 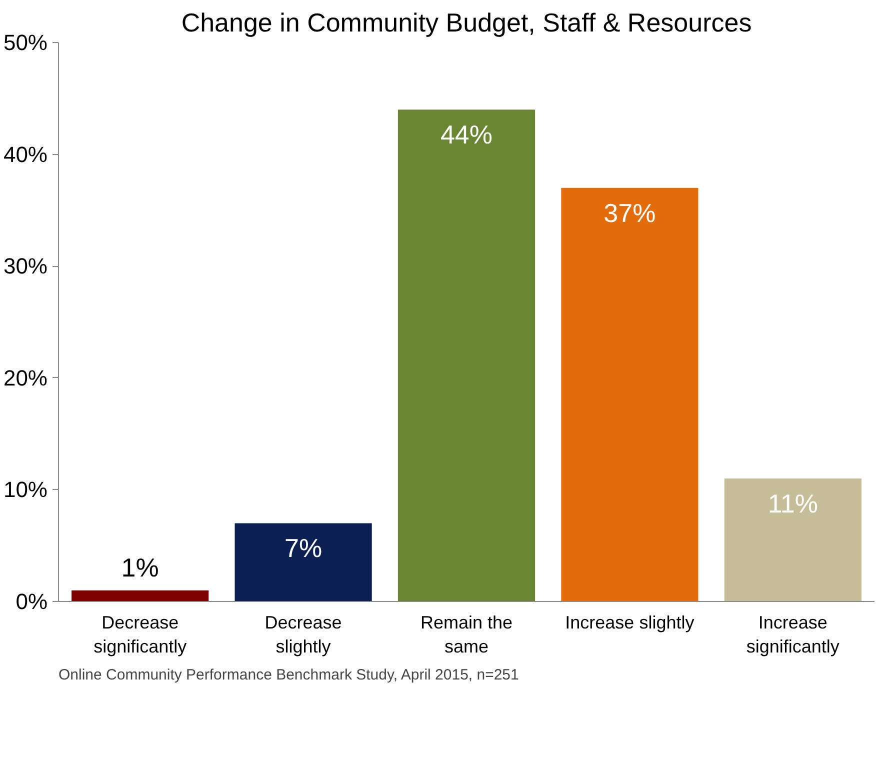 I want to click on data-label: 11%, so click(x=793, y=503).